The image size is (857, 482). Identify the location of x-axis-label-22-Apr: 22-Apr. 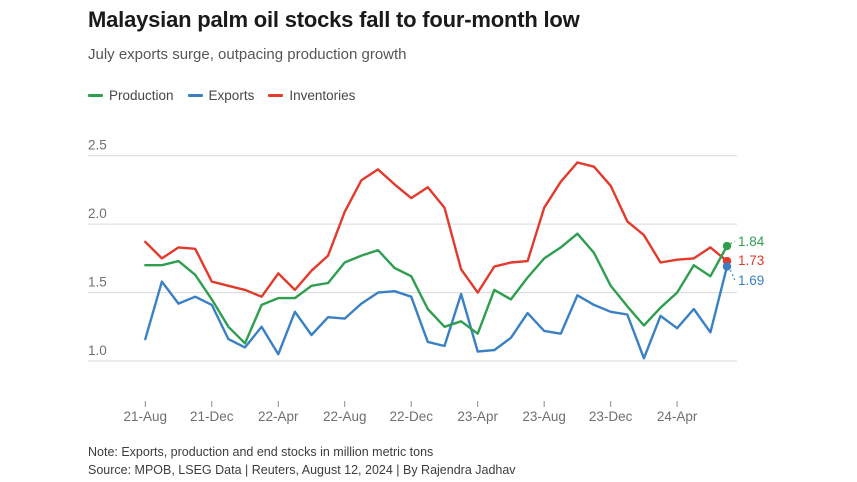
(278, 416).